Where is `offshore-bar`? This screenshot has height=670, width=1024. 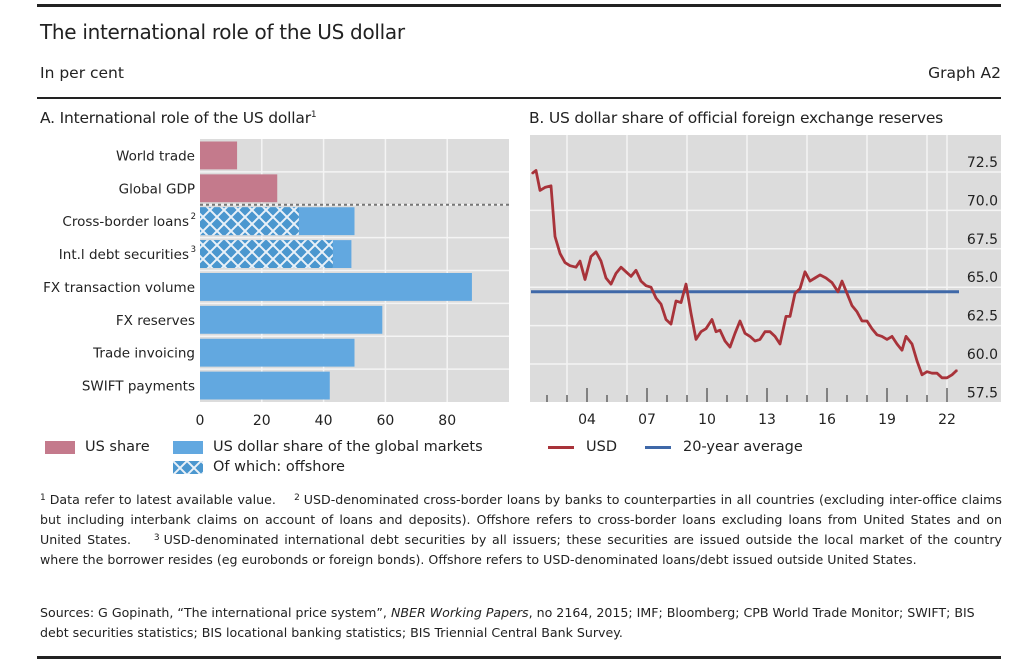 offshore-bar is located at coordinates (249, 221).